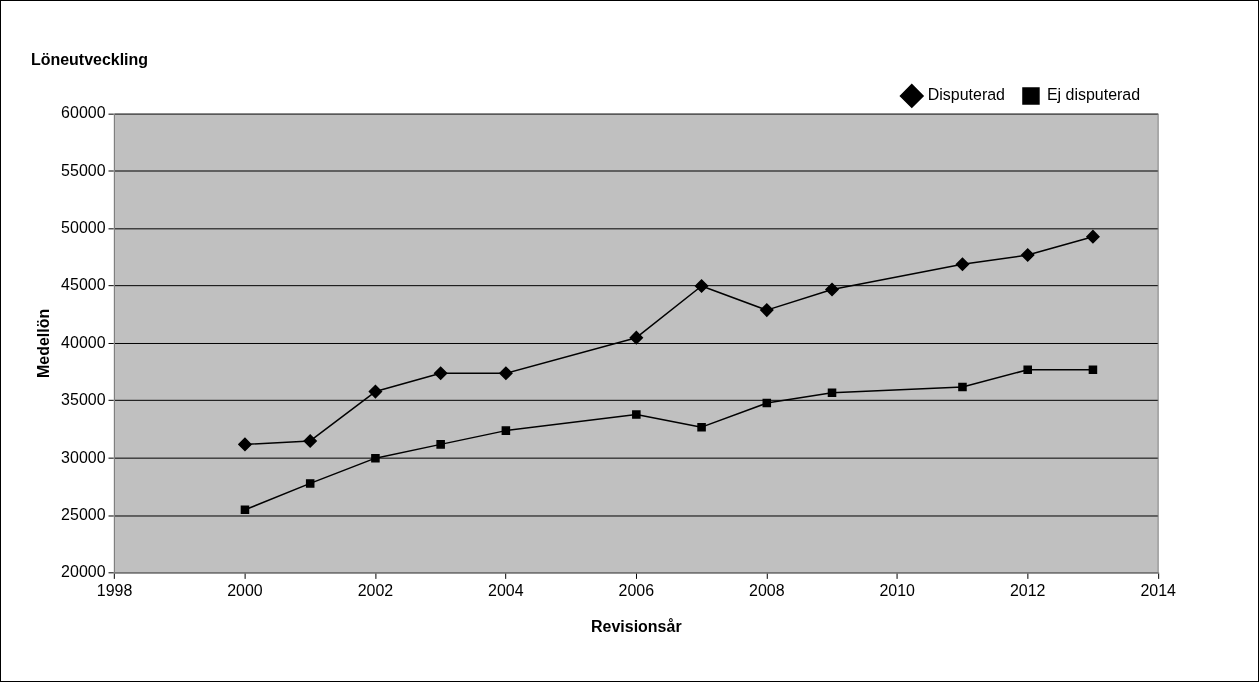 The image size is (1259, 682). What do you see at coordinates (506, 590) in the screenshot?
I see `x-tick-label: 2004` at bounding box center [506, 590].